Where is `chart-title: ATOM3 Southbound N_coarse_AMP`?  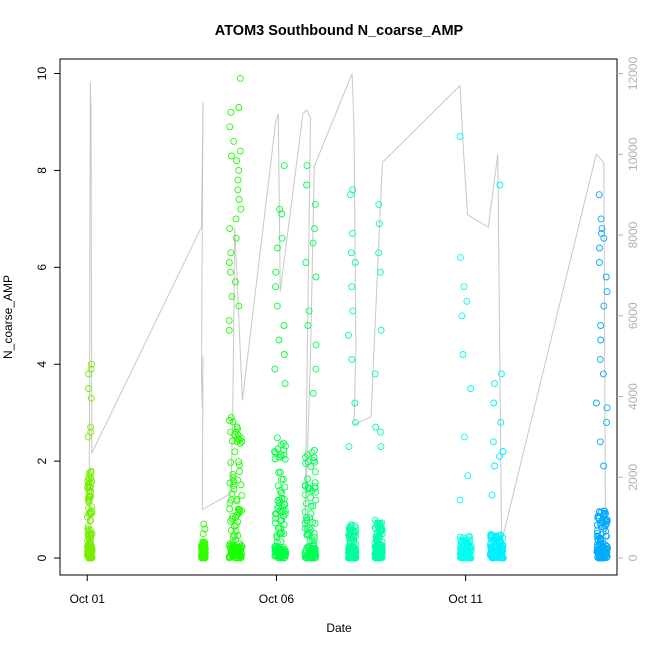
chart-title: ATOM3 Southbound N_coarse_AMP is located at coordinates (339, 31).